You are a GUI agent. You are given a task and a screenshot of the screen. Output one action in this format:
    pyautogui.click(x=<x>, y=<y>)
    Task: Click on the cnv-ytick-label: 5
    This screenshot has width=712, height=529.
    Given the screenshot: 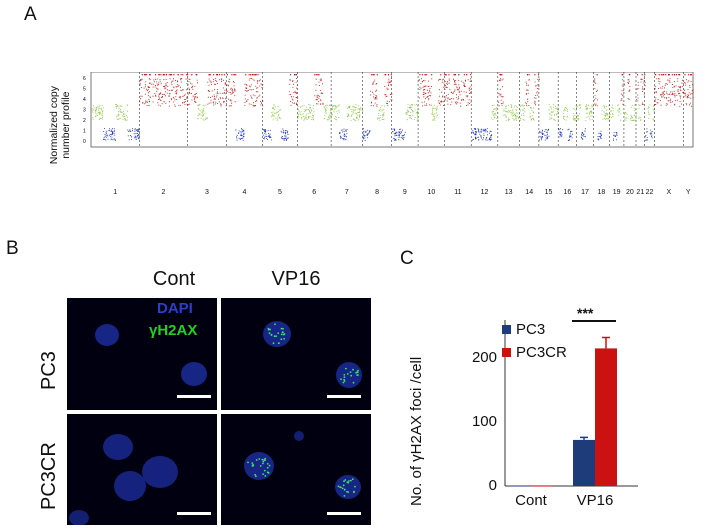 What is the action you would take?
    pyautogui.click(x=84, y=90)
    